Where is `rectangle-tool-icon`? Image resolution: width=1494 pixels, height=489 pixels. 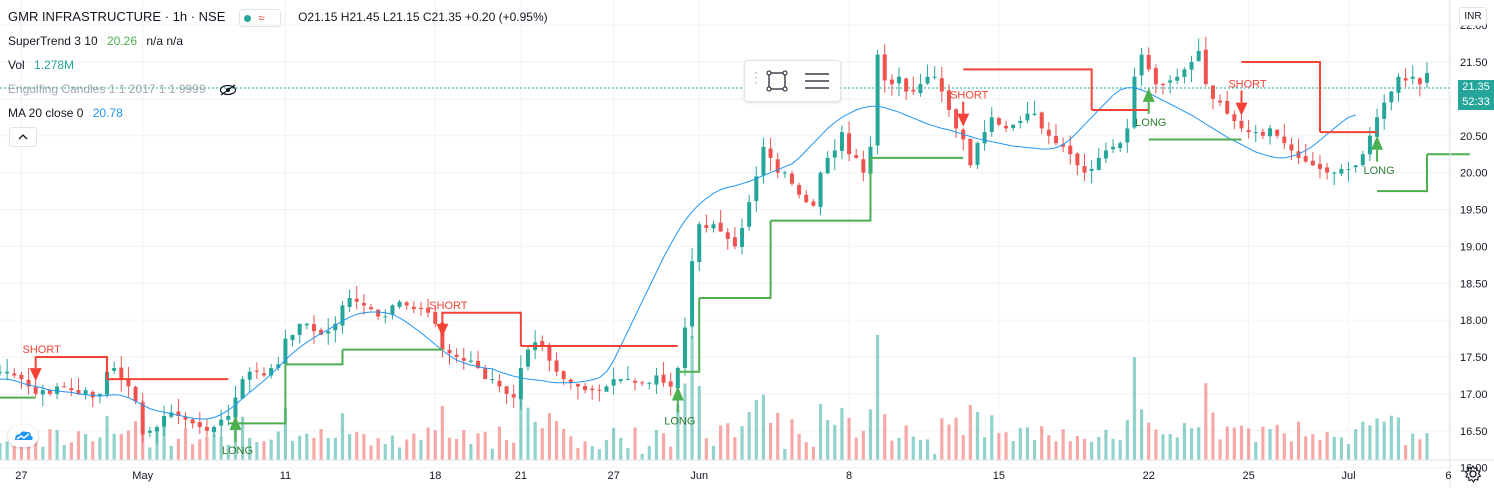
rectangle-tool-icon is located at coordinates (777, 81).